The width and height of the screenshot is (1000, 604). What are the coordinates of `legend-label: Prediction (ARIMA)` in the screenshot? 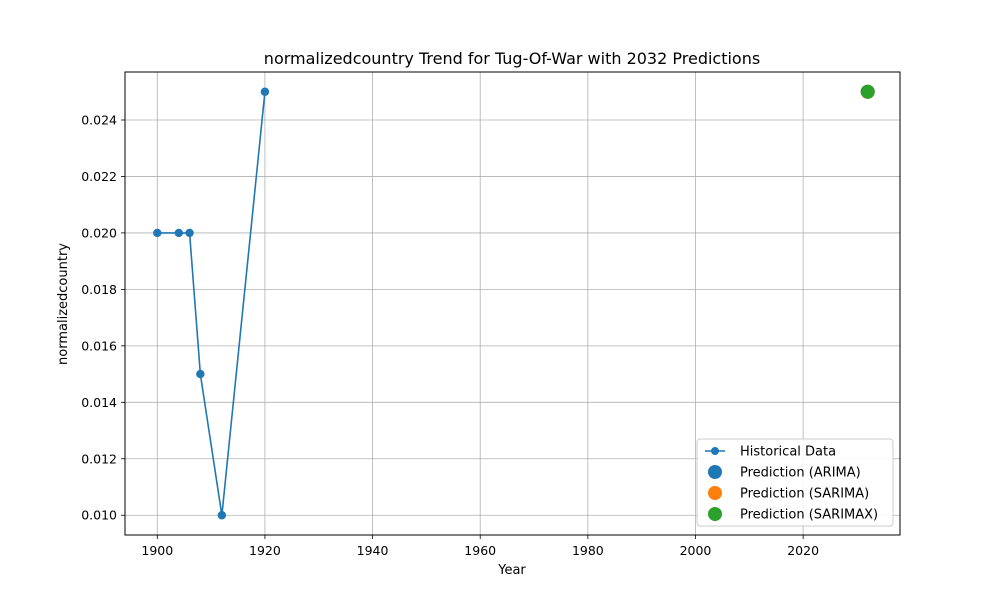 It's located at (800, 473).